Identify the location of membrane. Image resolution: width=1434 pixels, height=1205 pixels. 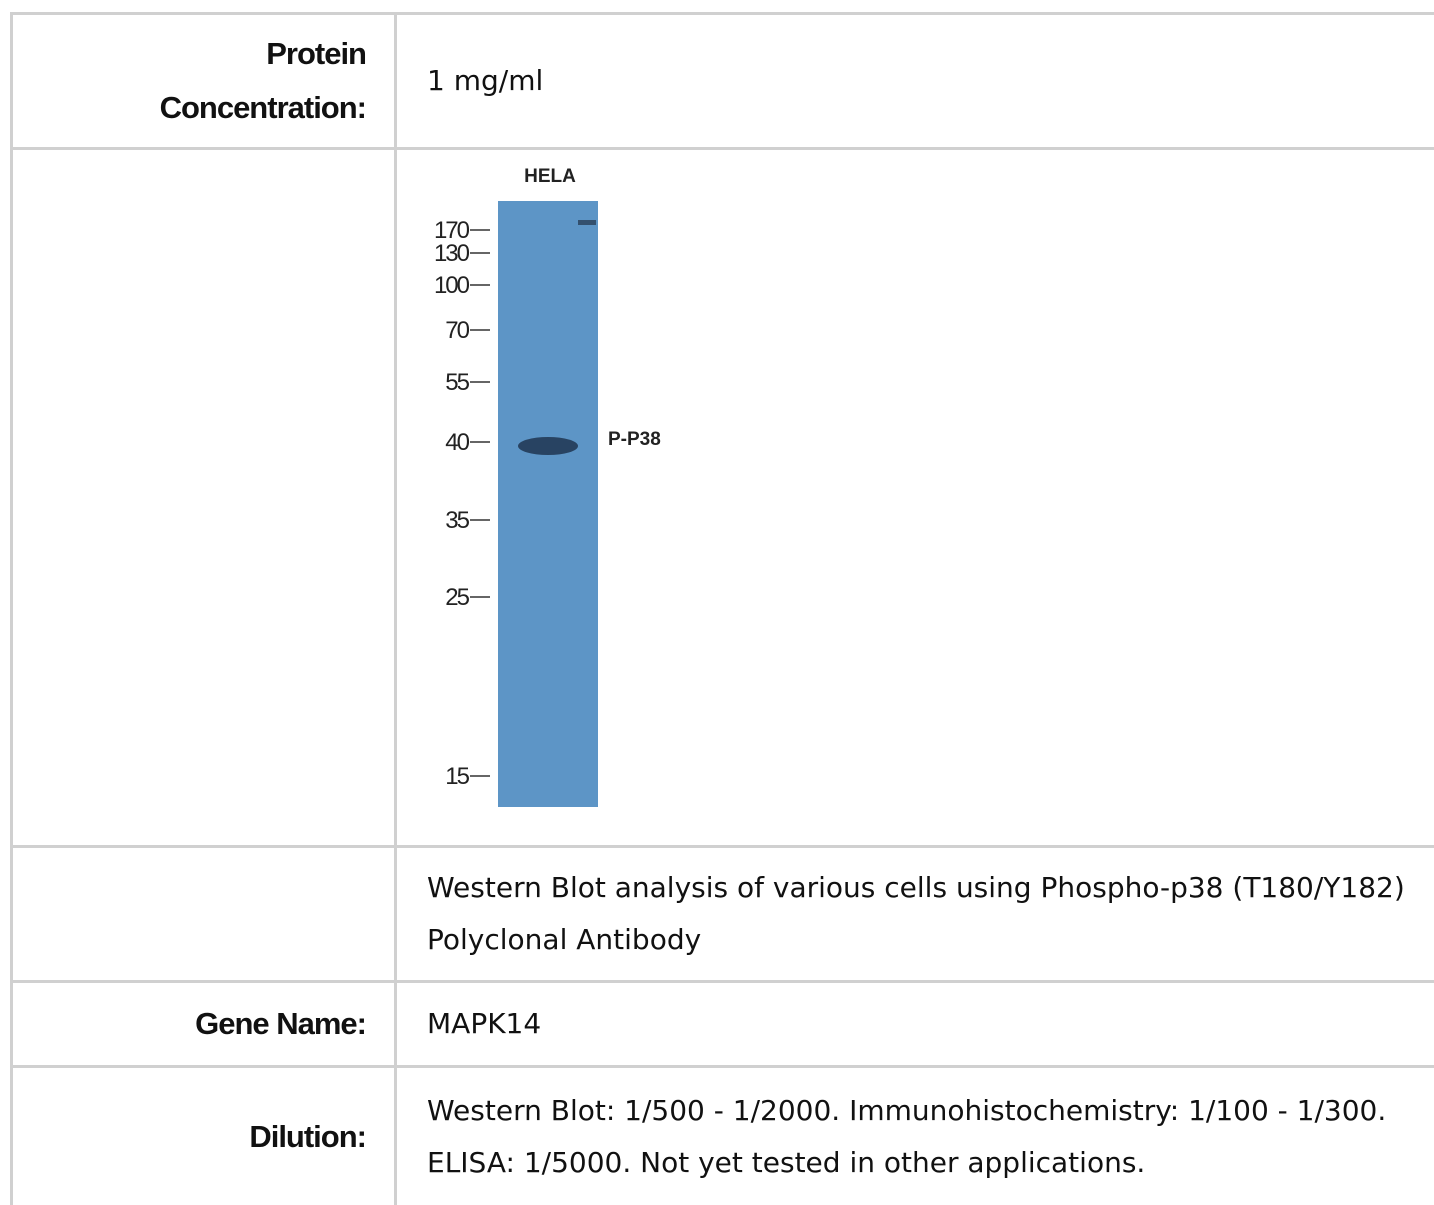
(548, 504).